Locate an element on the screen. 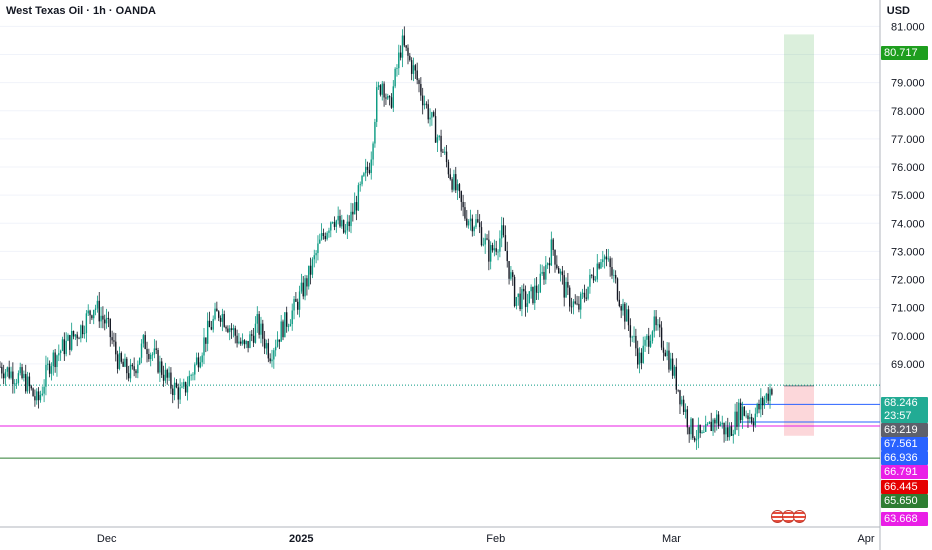 The width and height of the screenshot is (932, 550). us-flag-icon is located at coordinates (799, 516).